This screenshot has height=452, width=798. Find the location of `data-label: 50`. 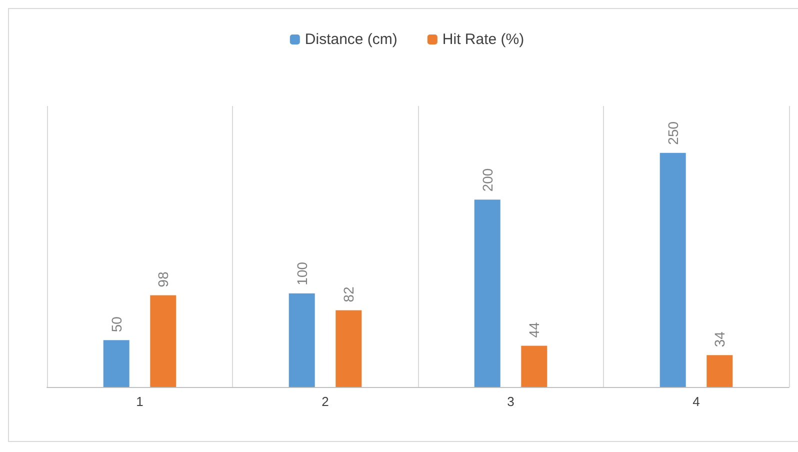

data-label: 50 is located at coordinates (116, 324).